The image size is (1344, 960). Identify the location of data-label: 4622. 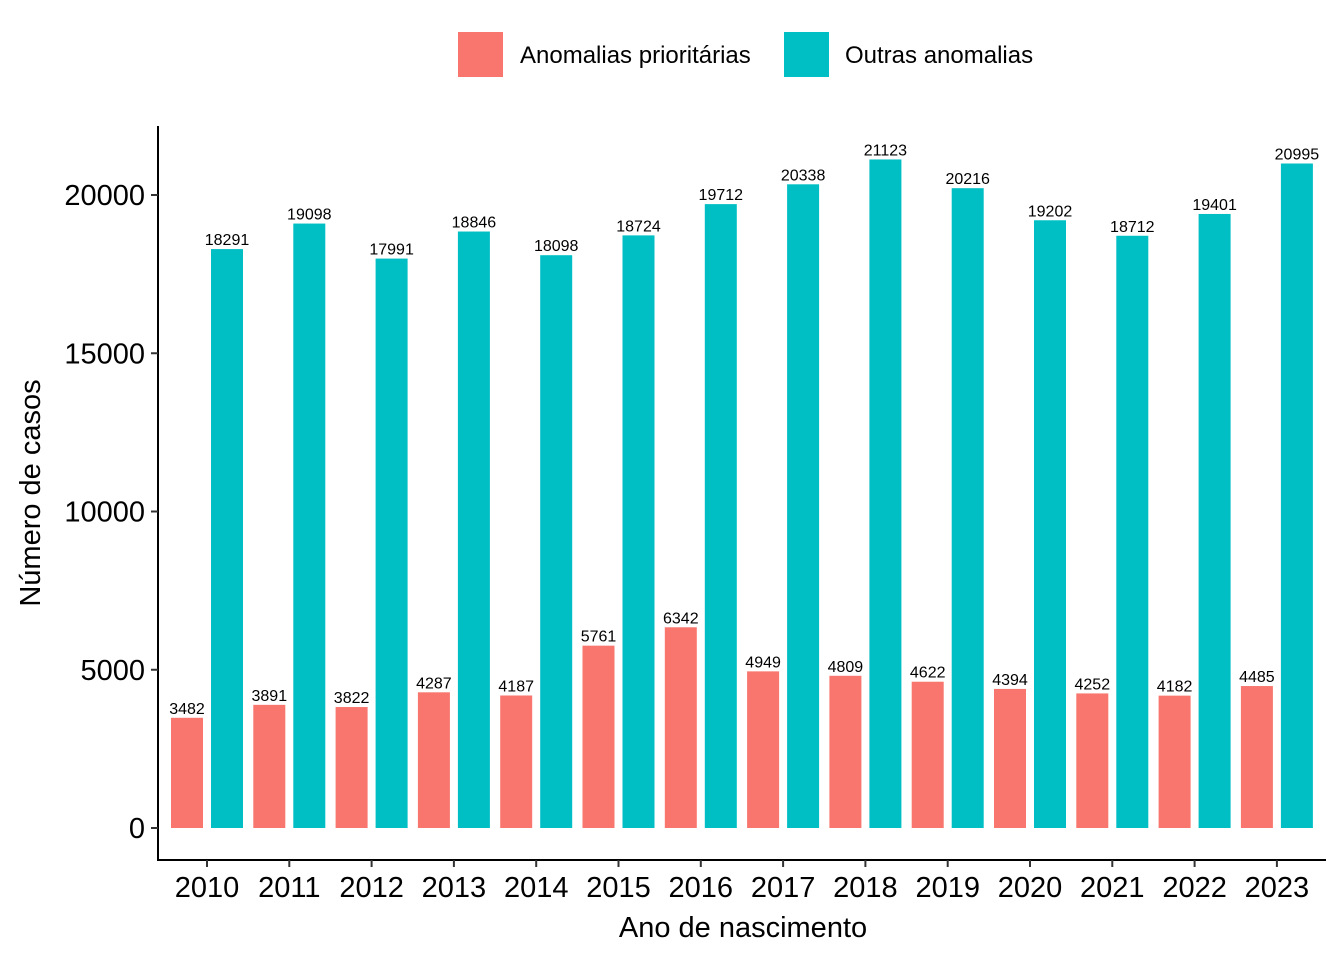
(928, 673).